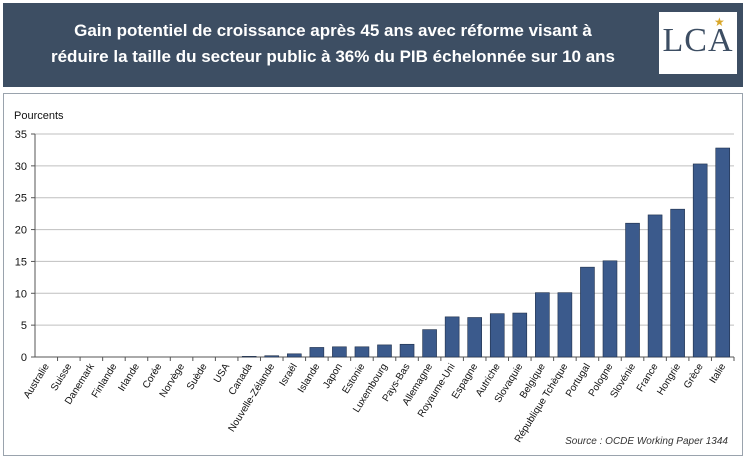 Image resolution: width=746 pixels, height=462 pixels. Describe the element at coordinates (21, 135) in the screenshot. I see `y-tick-label: 35` at that location.